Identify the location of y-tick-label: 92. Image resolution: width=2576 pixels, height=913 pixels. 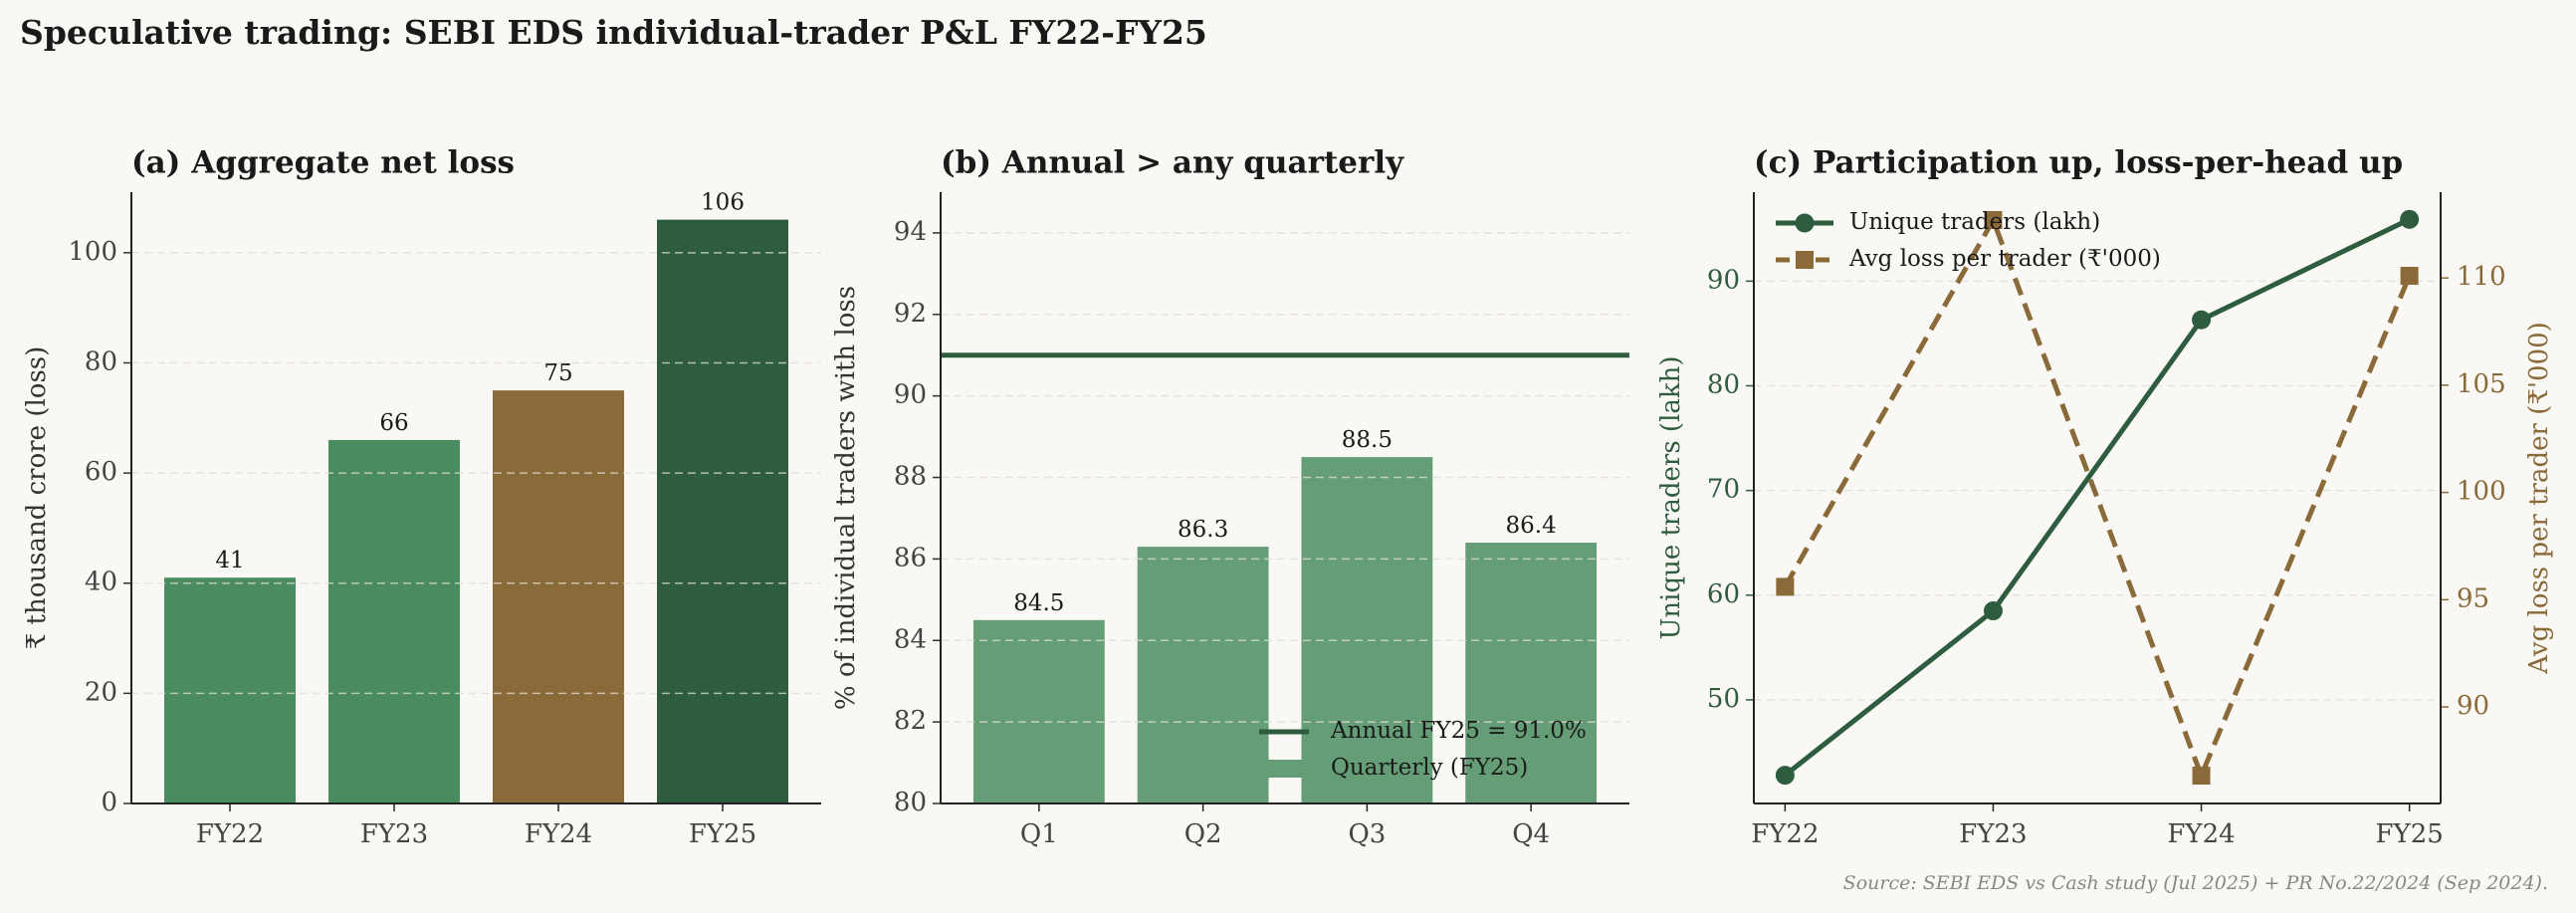
(910, 314).